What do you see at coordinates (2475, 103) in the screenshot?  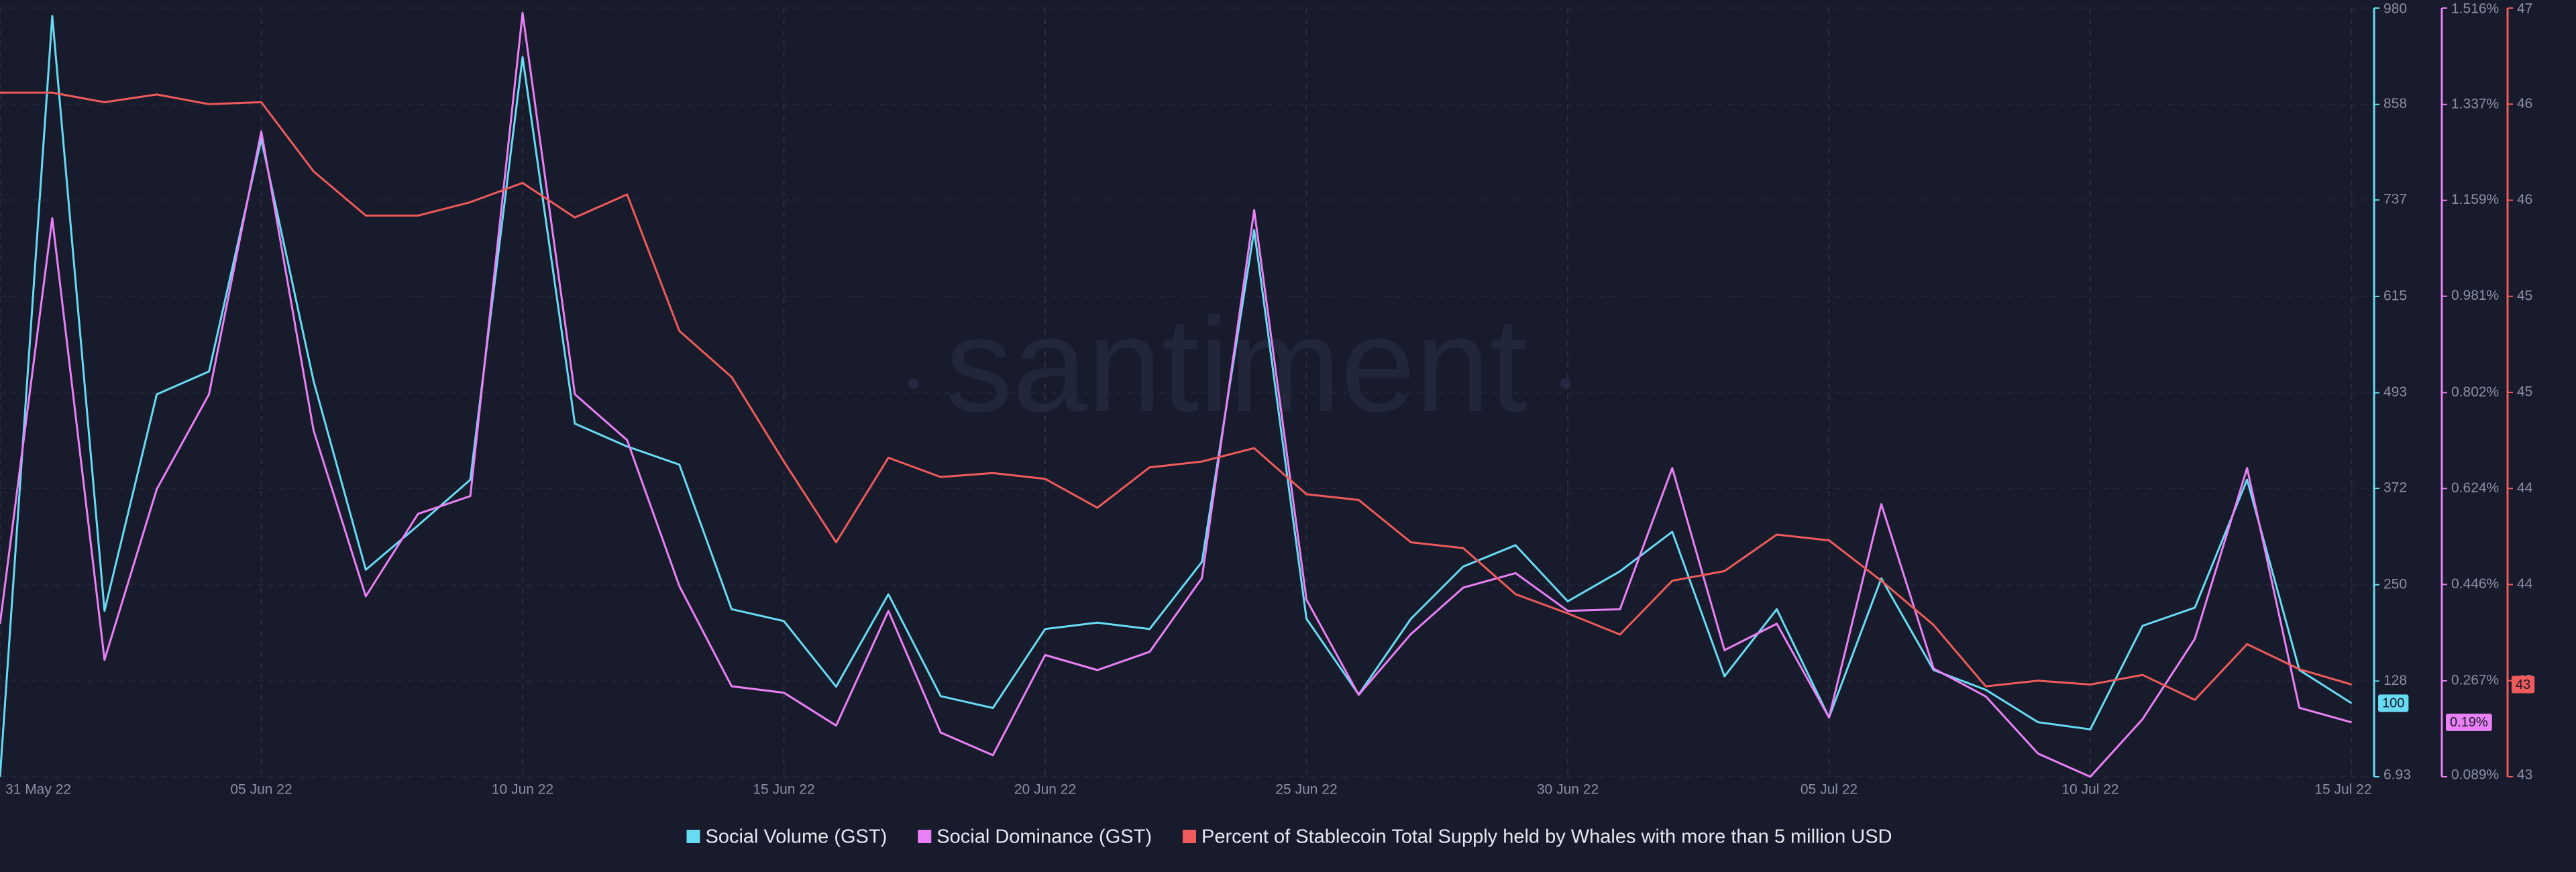 I see `y-tick-label: 1.337%` at bounding box center [2475, 103].